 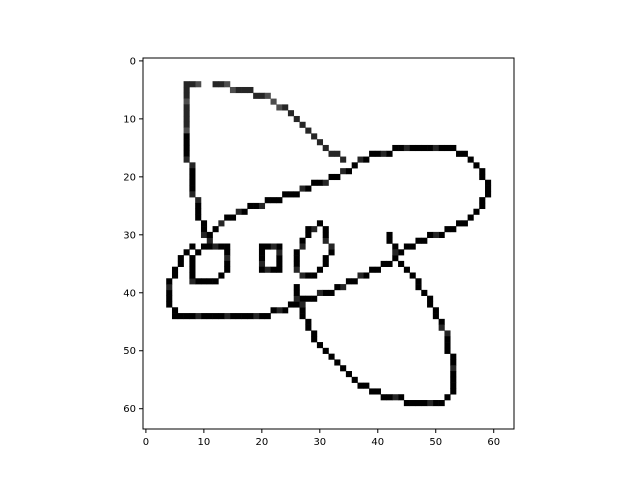 I want to click on y-axis: 0 10 20 30 40 50 60, so click(x=133, y=235).